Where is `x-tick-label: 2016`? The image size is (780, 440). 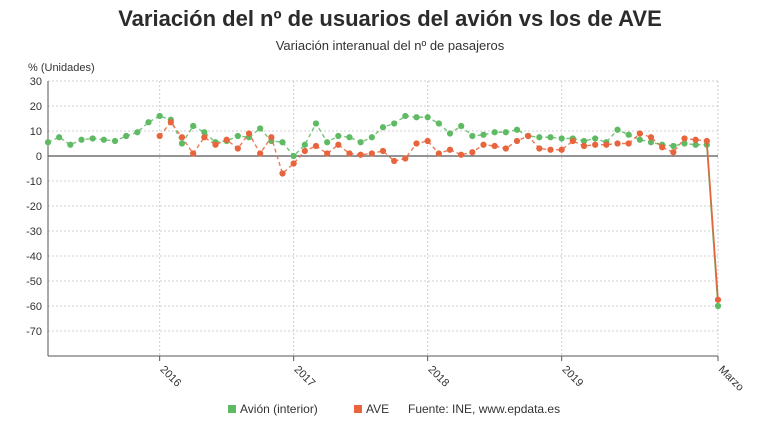
x-tick-label: 2016 is located at coordinates (171, 377).